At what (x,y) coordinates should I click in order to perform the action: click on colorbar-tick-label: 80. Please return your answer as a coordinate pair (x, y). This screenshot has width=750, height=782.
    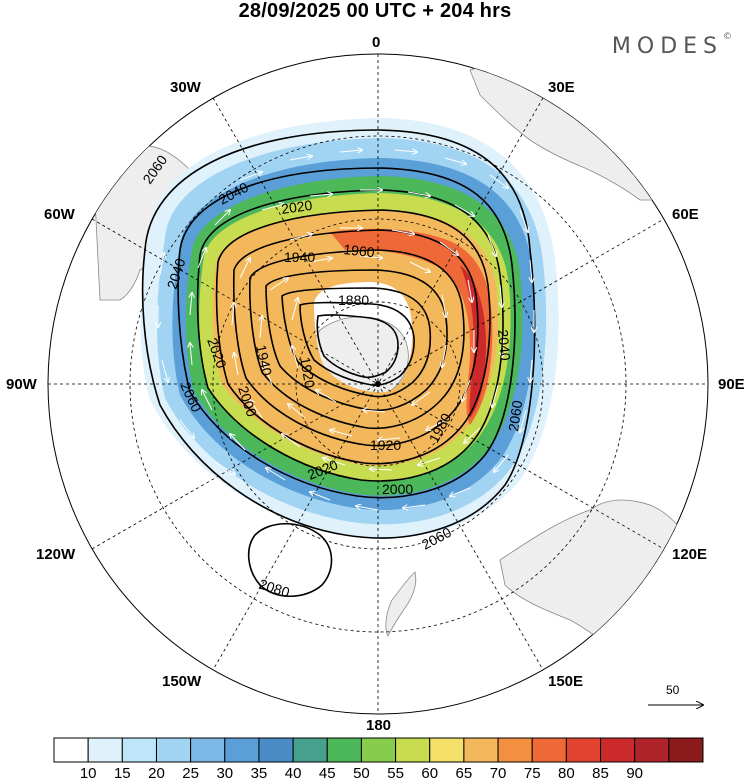
    Looking at the image, I should click on (566, 773).